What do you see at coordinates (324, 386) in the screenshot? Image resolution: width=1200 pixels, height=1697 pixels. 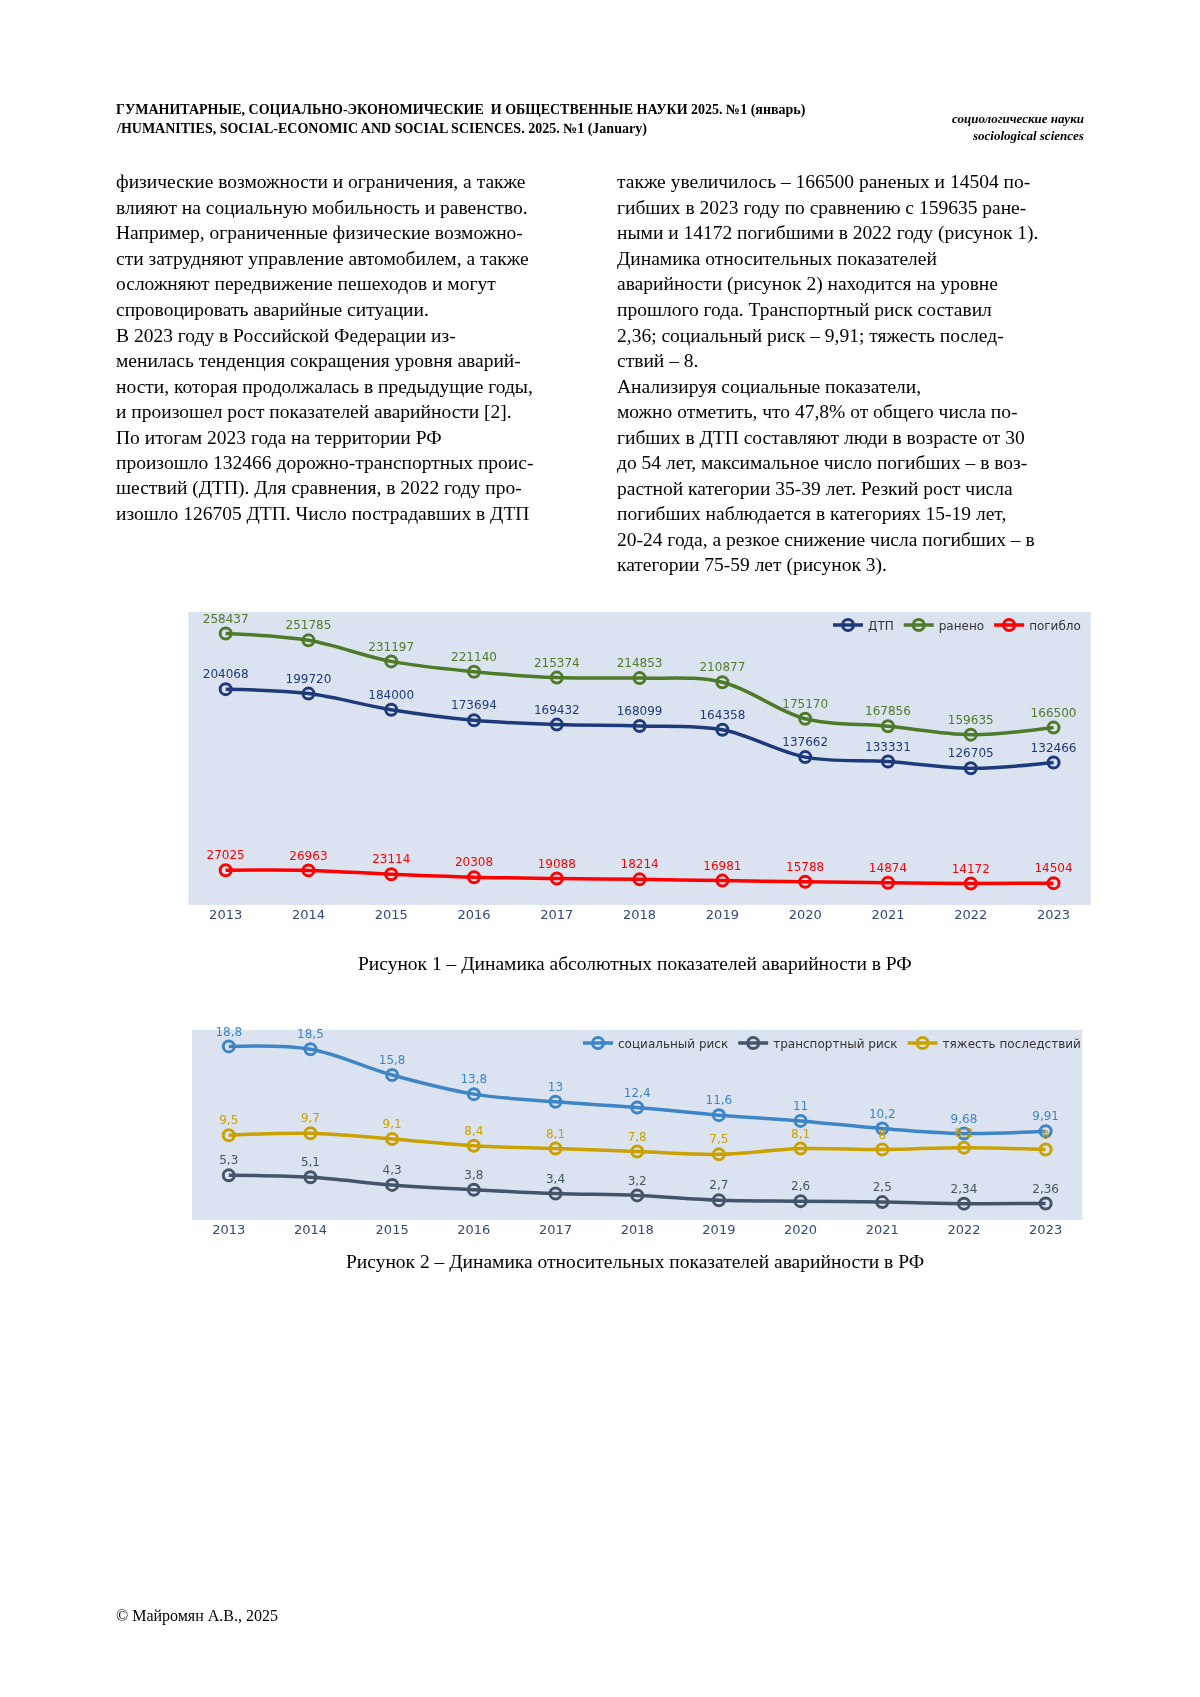 I see `text: ности, которая продолжалась в предыдущие годы,` at bounding box center [324, 386].